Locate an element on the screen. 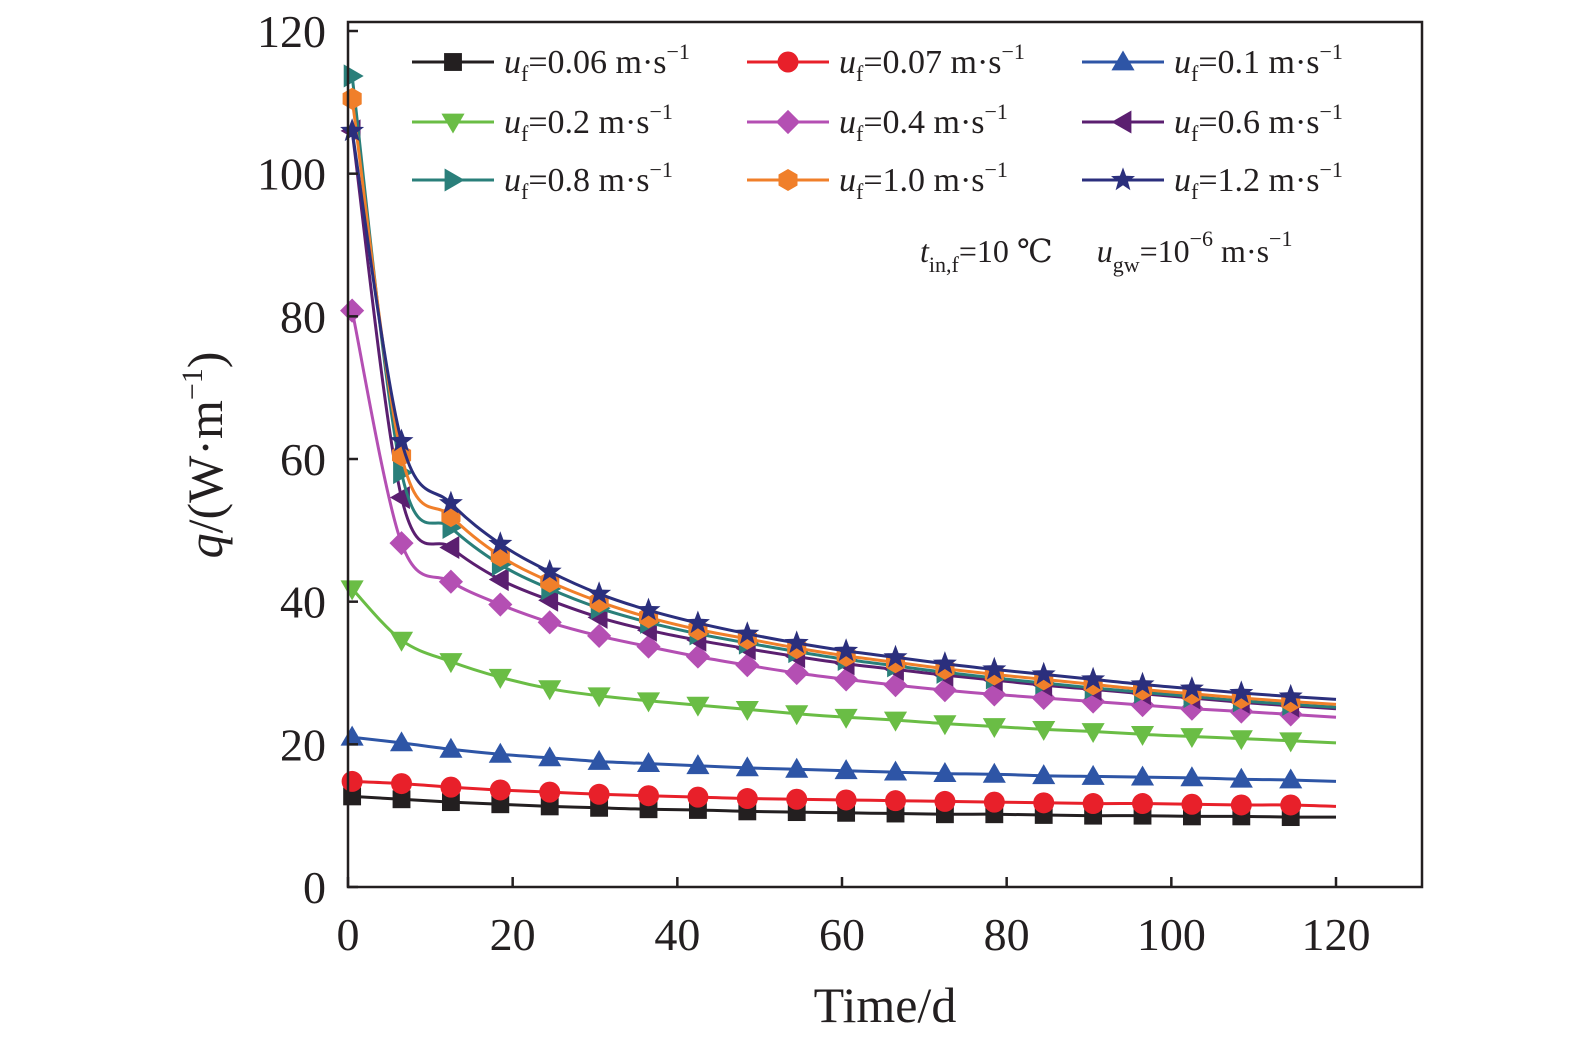 Image resolution: width=1575 pixels, height=1045 pixels. legend-label: uf=0.4 m·s−1 is located at coordinates (923, 122).